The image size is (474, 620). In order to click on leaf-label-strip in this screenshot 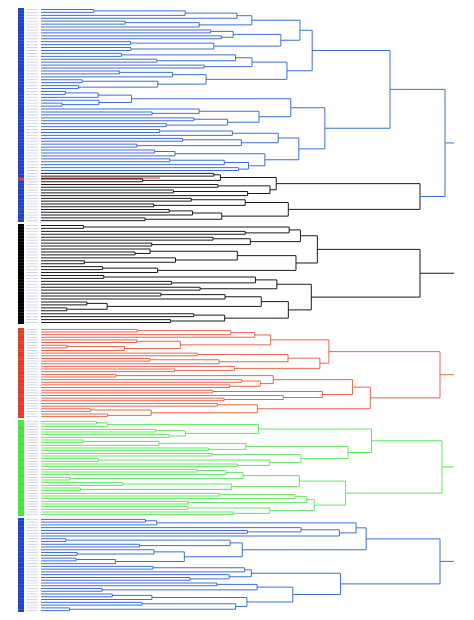, I will do `click(28, 310)`.